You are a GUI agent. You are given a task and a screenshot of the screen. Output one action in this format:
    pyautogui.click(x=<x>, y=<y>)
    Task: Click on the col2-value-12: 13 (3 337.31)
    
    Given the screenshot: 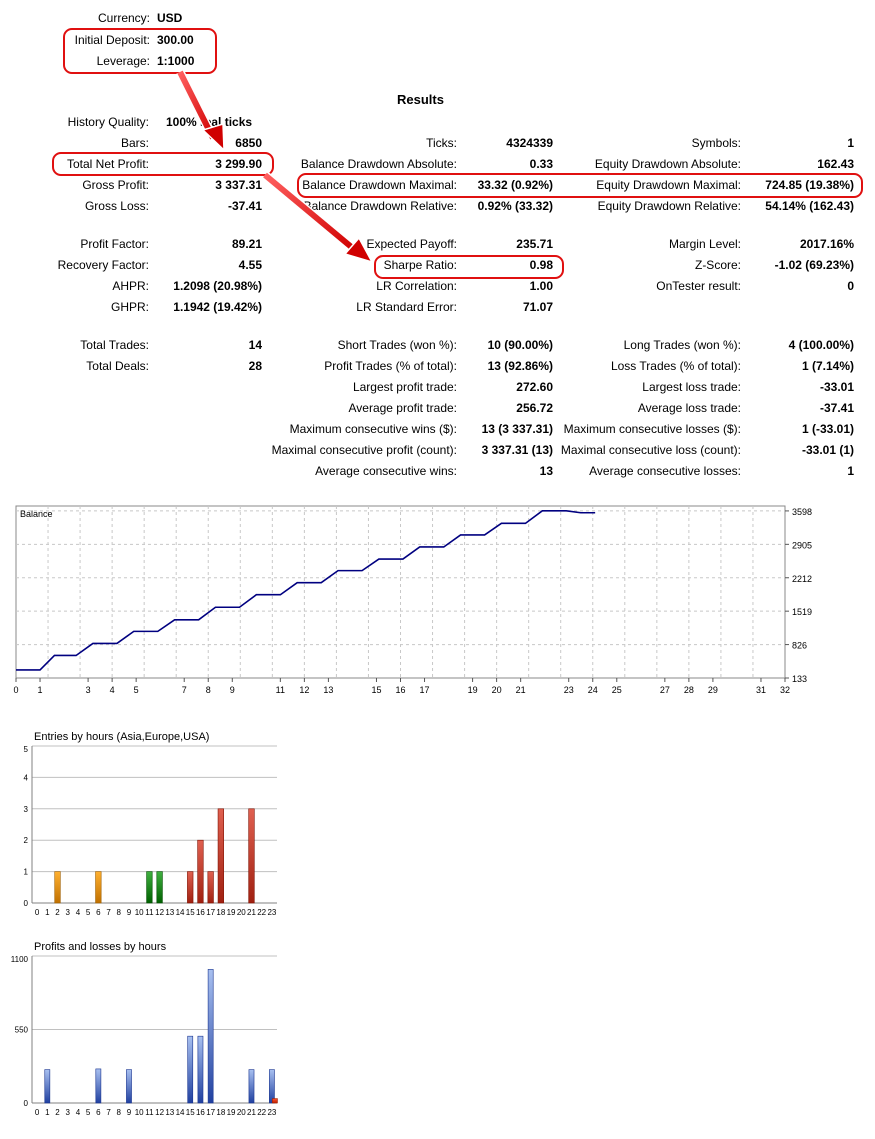 What is the action you would take?
    pyautogui.click(x=517, y=429)
    